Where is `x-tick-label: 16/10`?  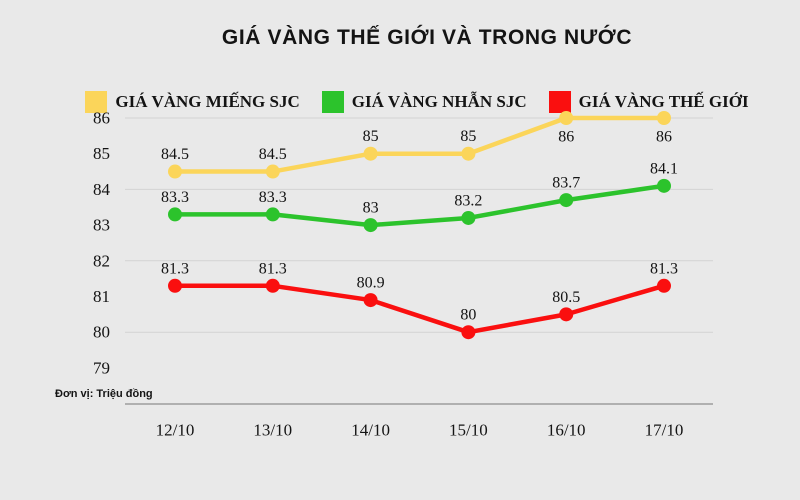 x-tick-label: 16/10 is located at coordinates (566, 430).